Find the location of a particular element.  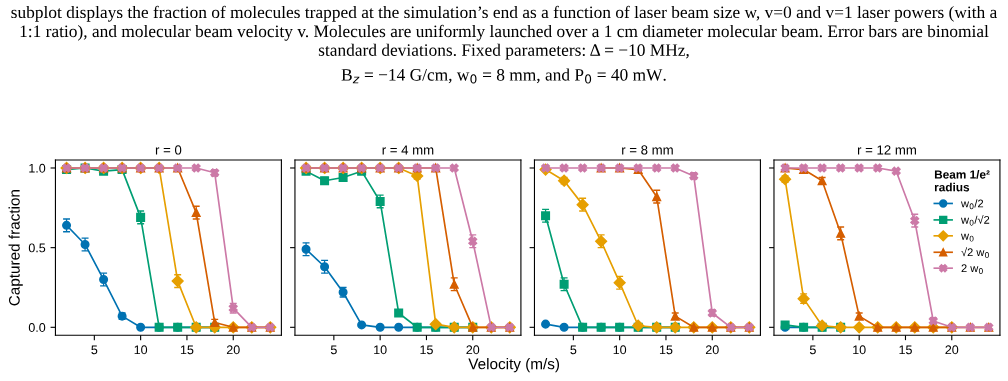

y-axis-title: Captured fraction is located at coordinates (15, 248).